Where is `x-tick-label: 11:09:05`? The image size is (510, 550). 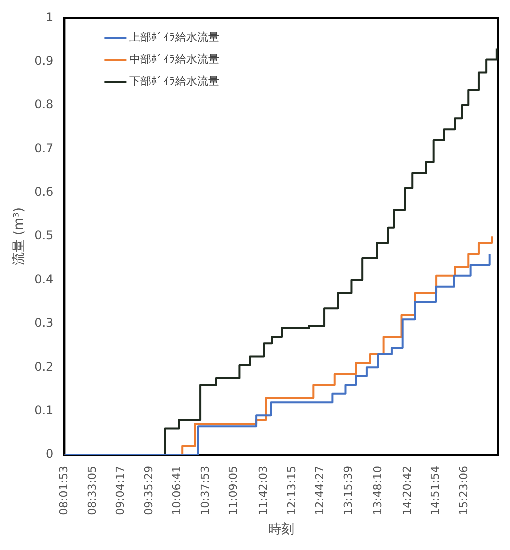
x-tick-label: 11:09:05 is located at coordinates (233, 491).